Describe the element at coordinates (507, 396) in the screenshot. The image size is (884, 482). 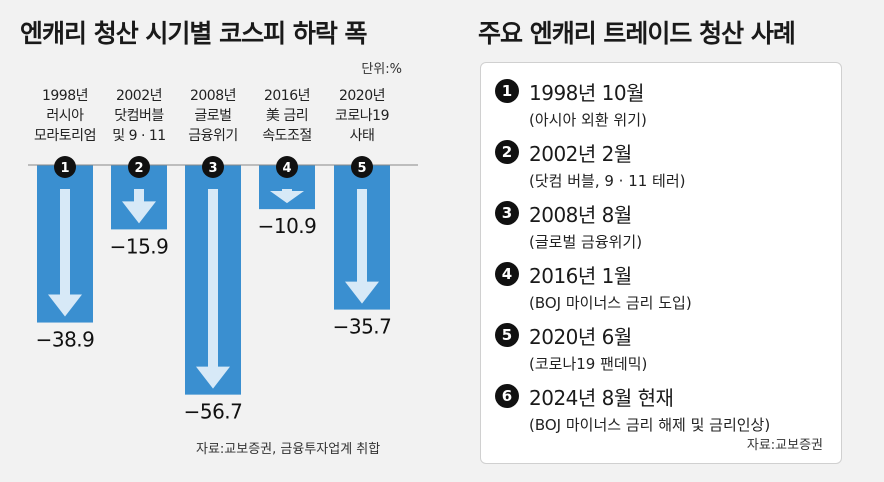
I see `case-number-badge: 6` at that location.